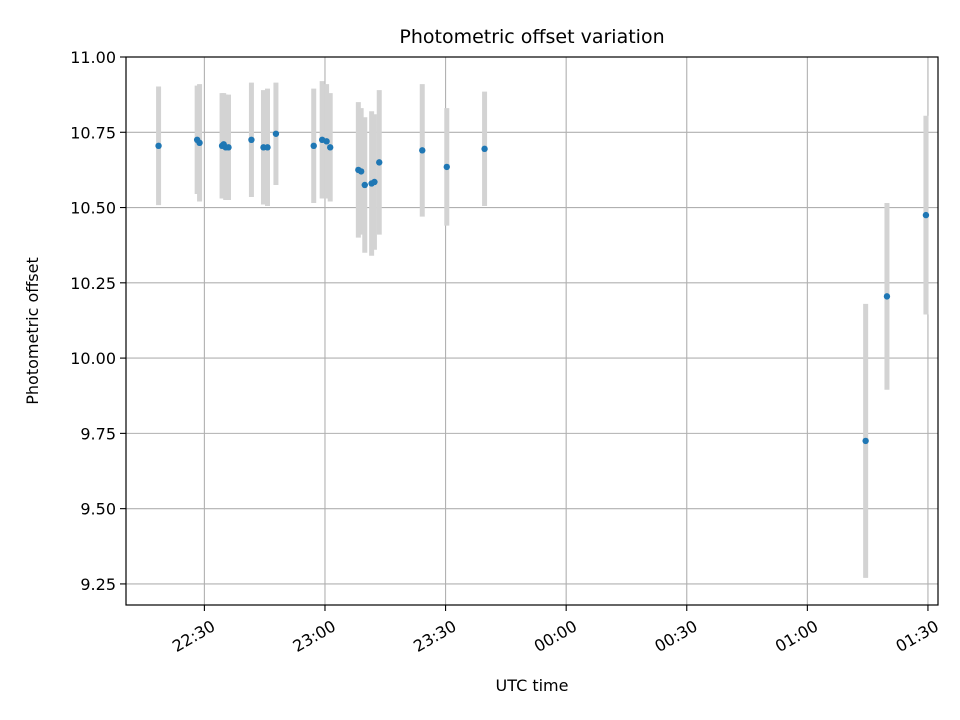 This screenshot has height=720, width=960. Describe the element at coordinates (531, 37) in the screenshot. I see `chart-title: Photometric offset variation` at that location.